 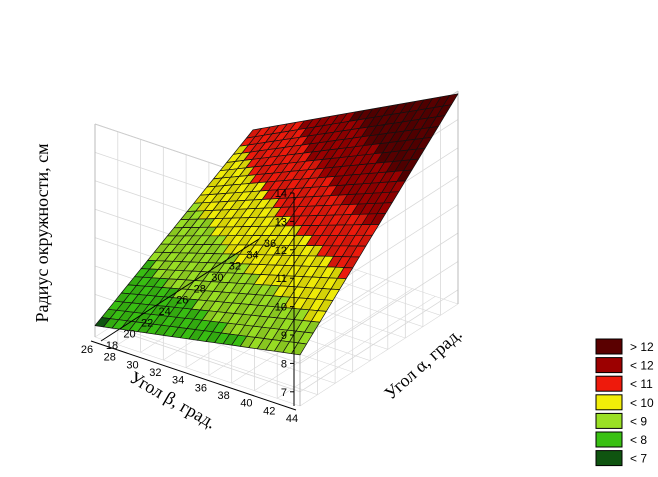 I want to click on x-tick-label: 28, so click(x=200, y=289).